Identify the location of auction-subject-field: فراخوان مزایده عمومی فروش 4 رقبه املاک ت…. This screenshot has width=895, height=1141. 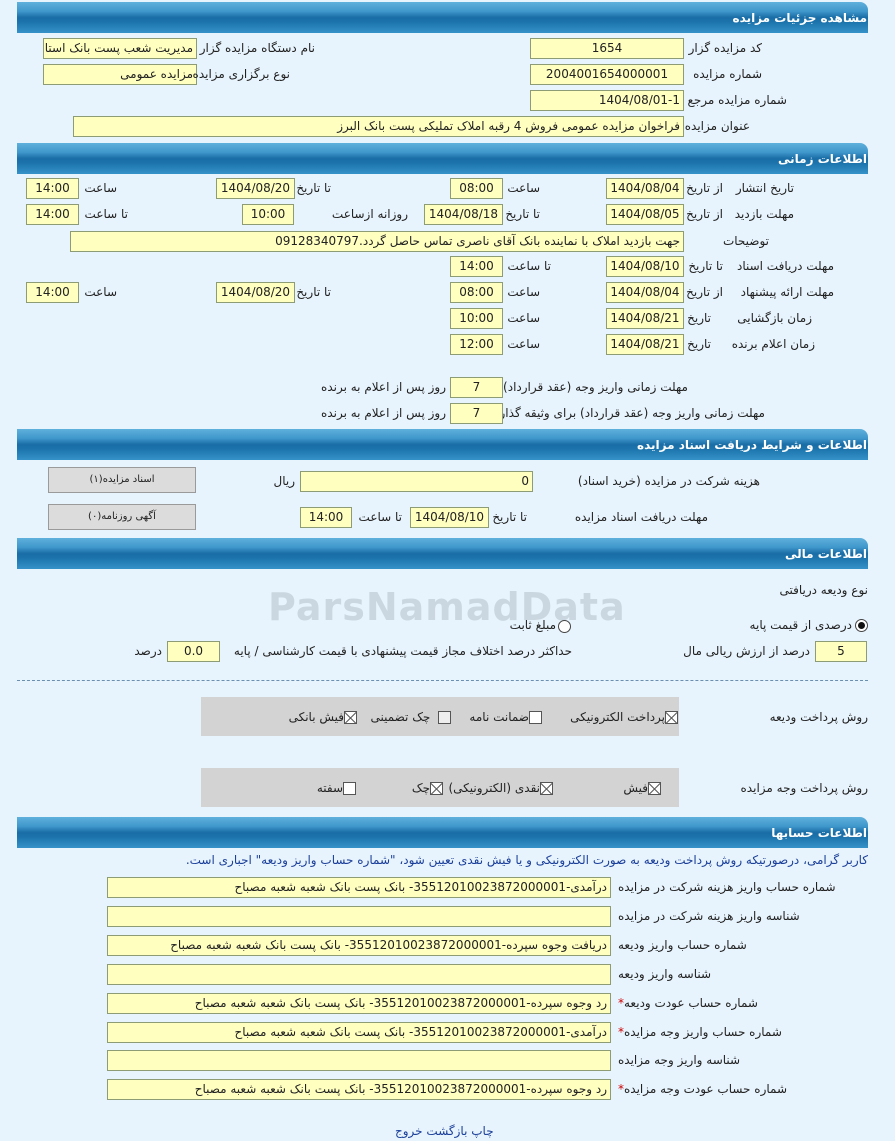
(378, 126).